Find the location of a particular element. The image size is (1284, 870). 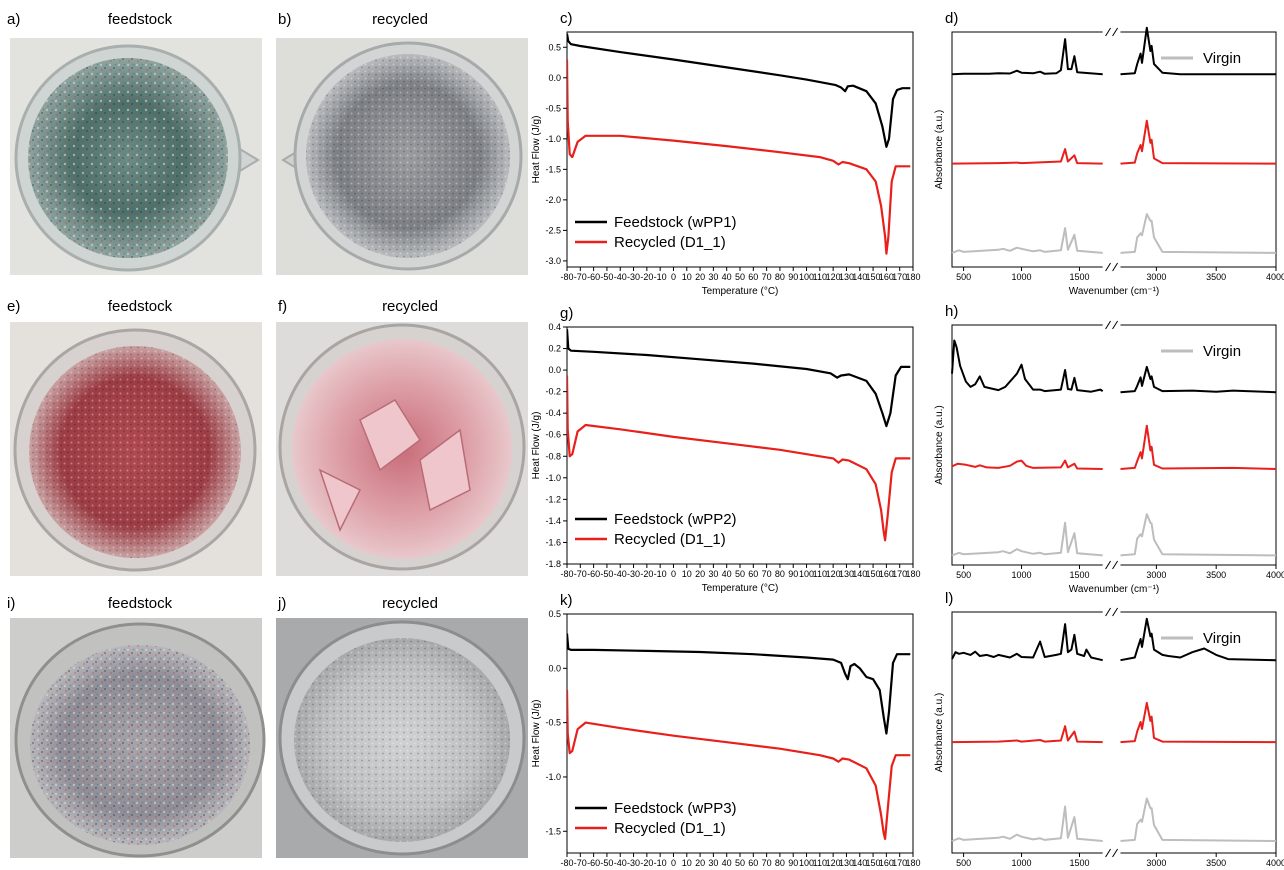

virgin-spectrum-left is located at coordinates (1027, 240).